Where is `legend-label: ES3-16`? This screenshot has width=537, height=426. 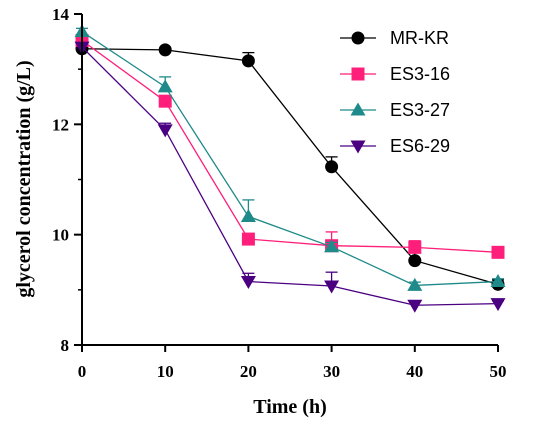 legend-label: ES3-16 is located at coordinates (420, 74).